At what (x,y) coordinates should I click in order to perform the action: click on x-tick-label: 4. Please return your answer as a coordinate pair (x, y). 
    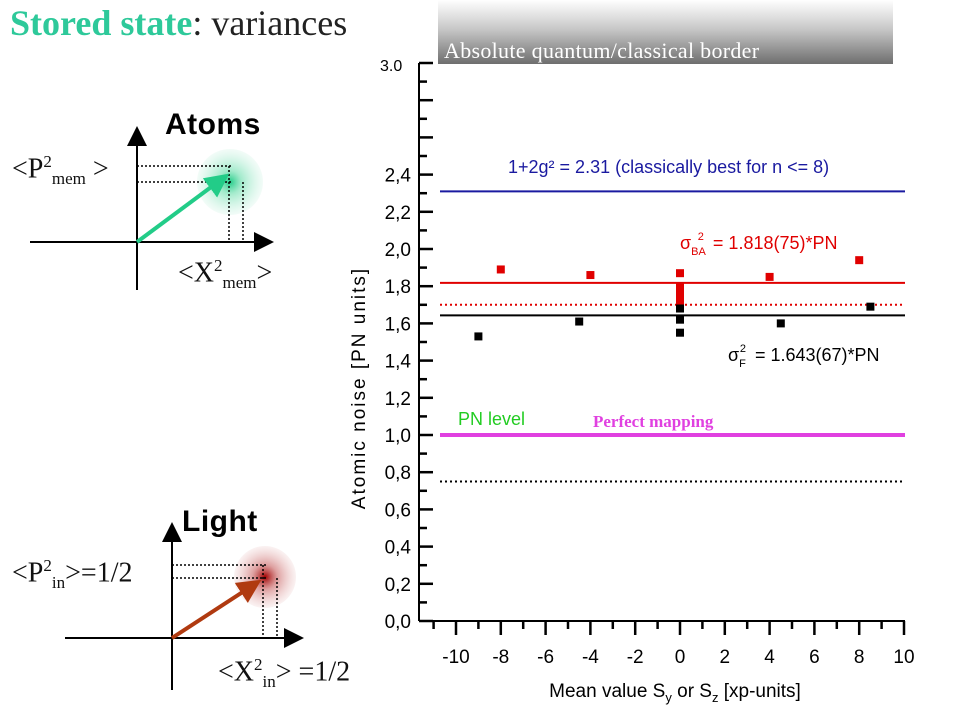
    Looking at the image, I should click on (769, 657).